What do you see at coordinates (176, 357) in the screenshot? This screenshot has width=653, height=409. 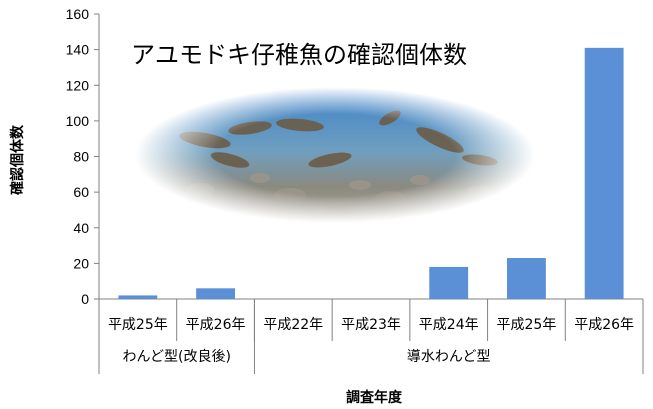 I see `x-group-label: わんど型(改良後)` at bounding box center [176, 357].